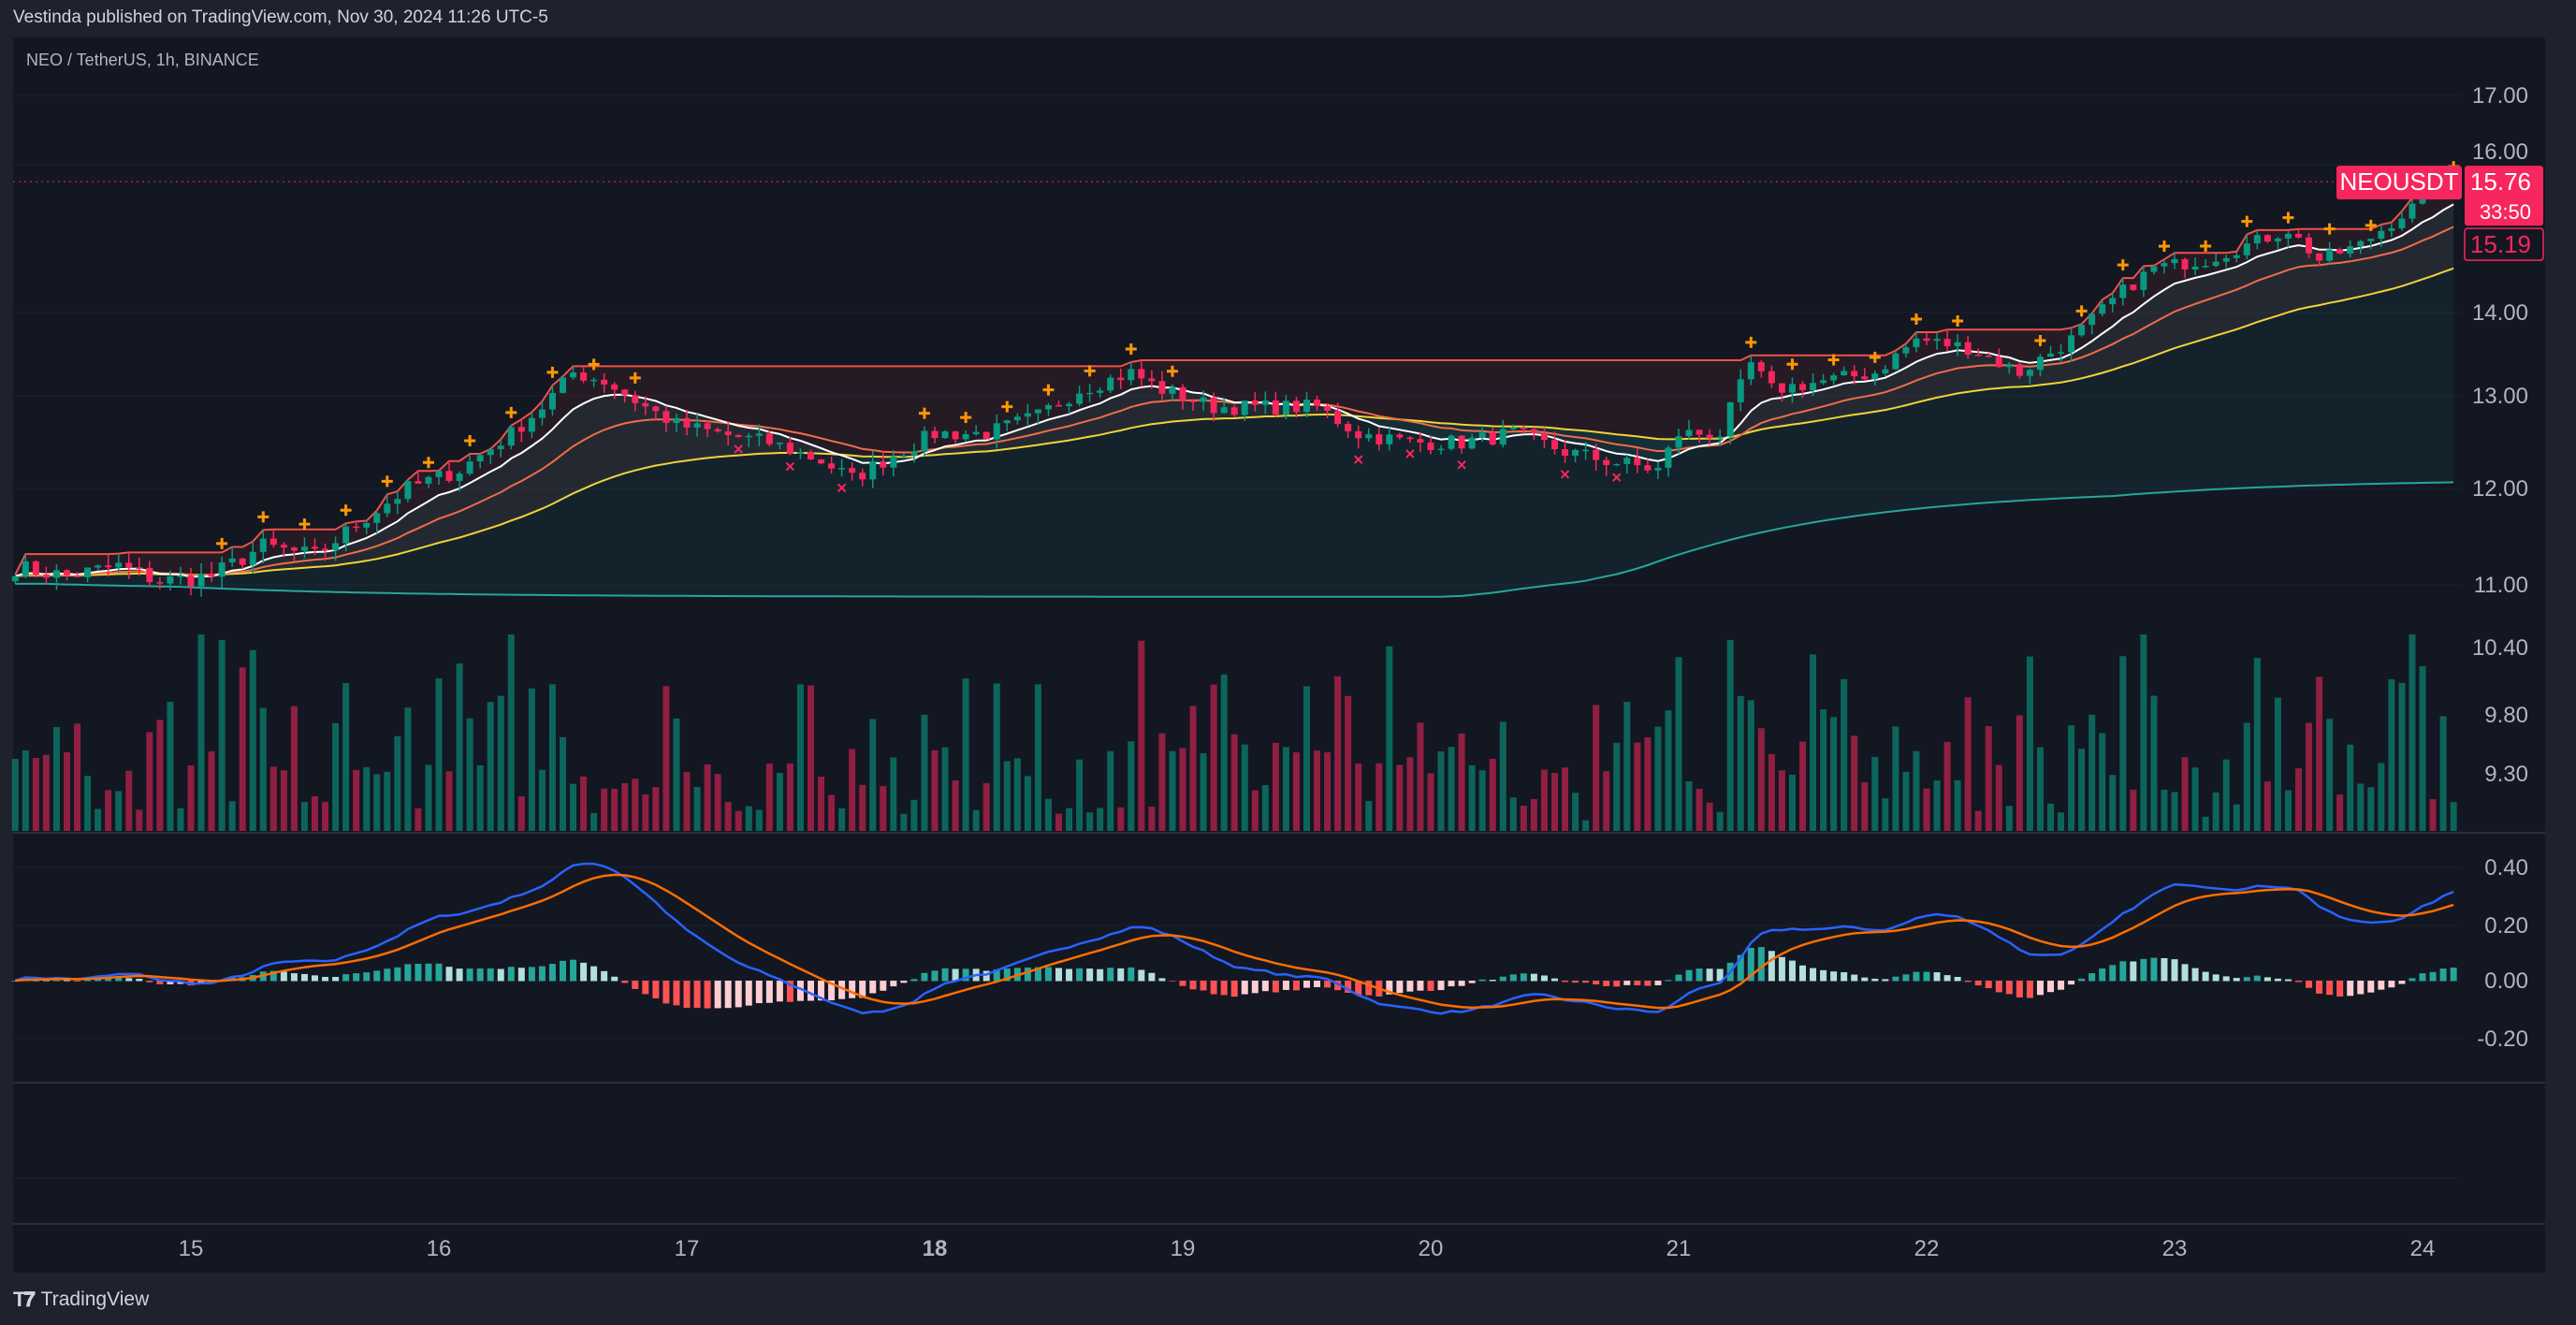 The width and height of the screenshot is (2576, 1325). What do you see at coordinates (95, 1299) in the screenshot?
I see `brand-name: TradingView` at bounding box center [95, 1299].